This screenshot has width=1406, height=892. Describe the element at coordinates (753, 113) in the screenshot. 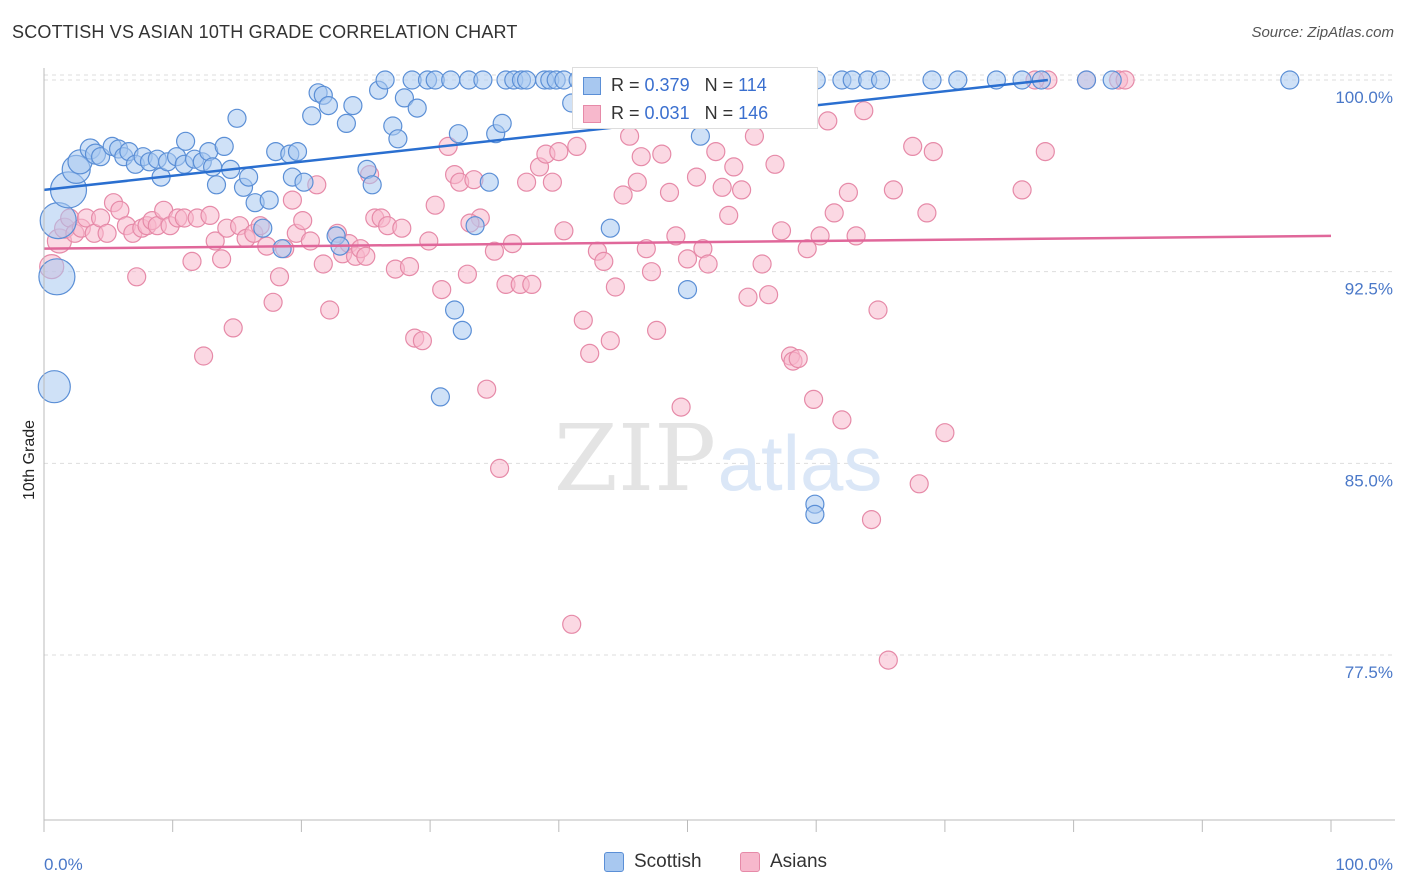

I see `n-value: 146` at that location.